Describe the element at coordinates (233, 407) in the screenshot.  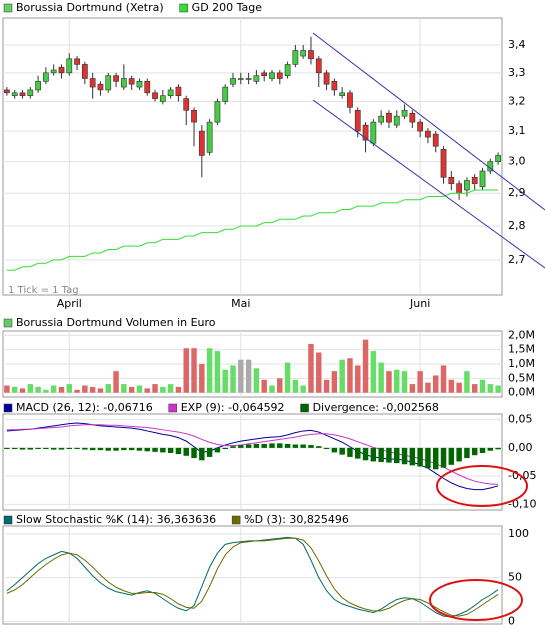
I see `legend-label: EXP (9): -0,064592` at that location.